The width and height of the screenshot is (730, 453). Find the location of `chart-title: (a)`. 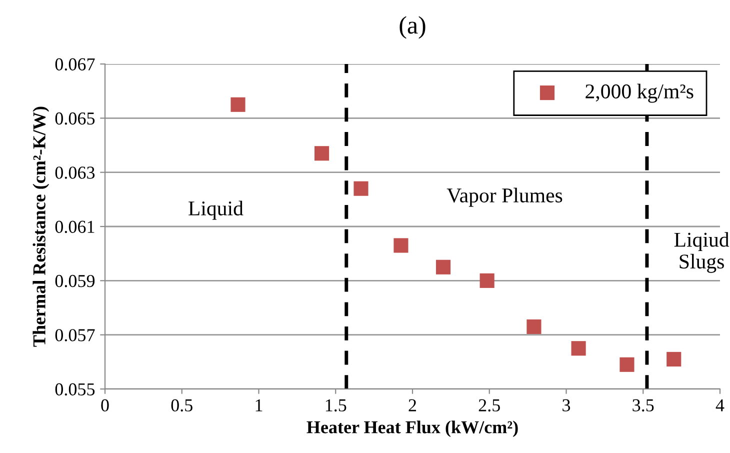

chart-title: (a) is located at coordinates (413, 27).